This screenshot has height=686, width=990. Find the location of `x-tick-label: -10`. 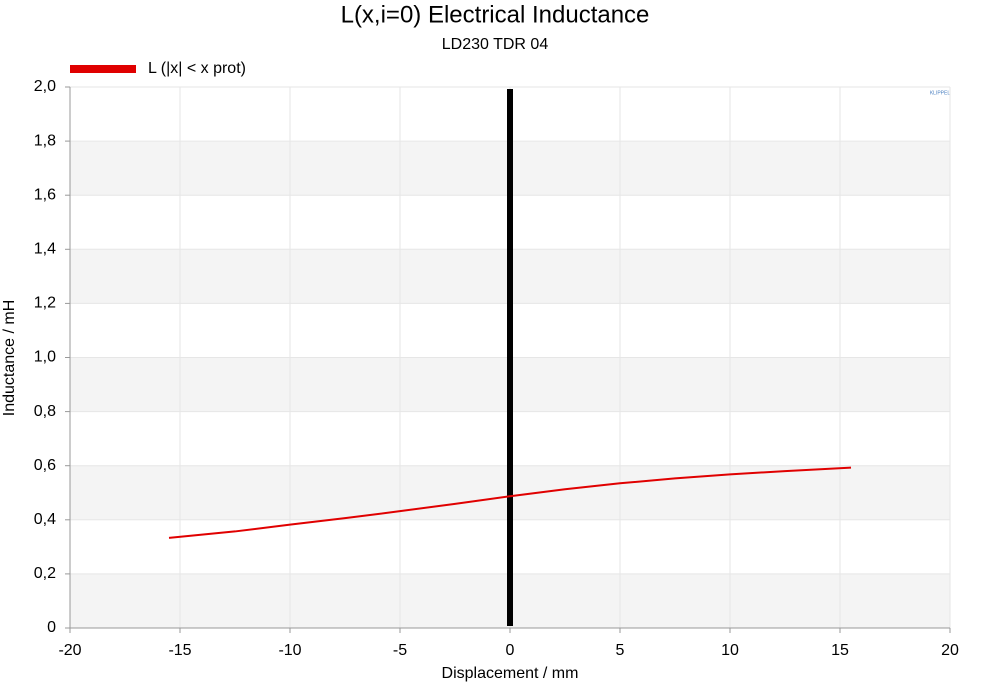

x-tick-label: -10 is located at coordinates (289, 650).